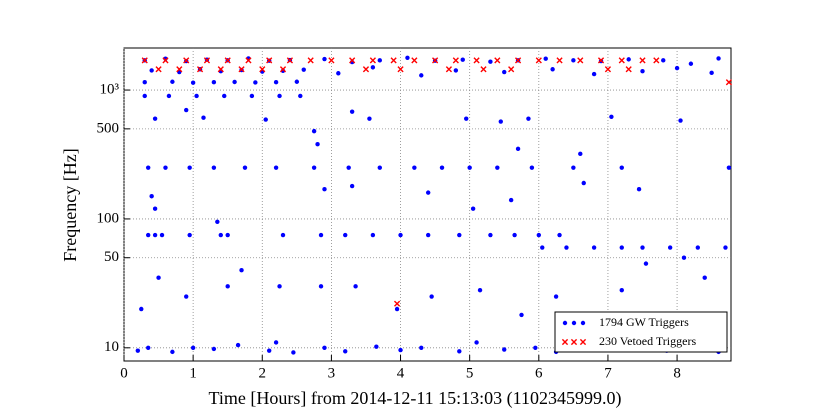 Image resolution: width=830 pixels, height=415 pixels. What do you see at coordinates (641, 332) in the screenshot?
I see `legend: 1794 GW Triggers 230 Vetoed Triggers` at bounding box center [641, 332].